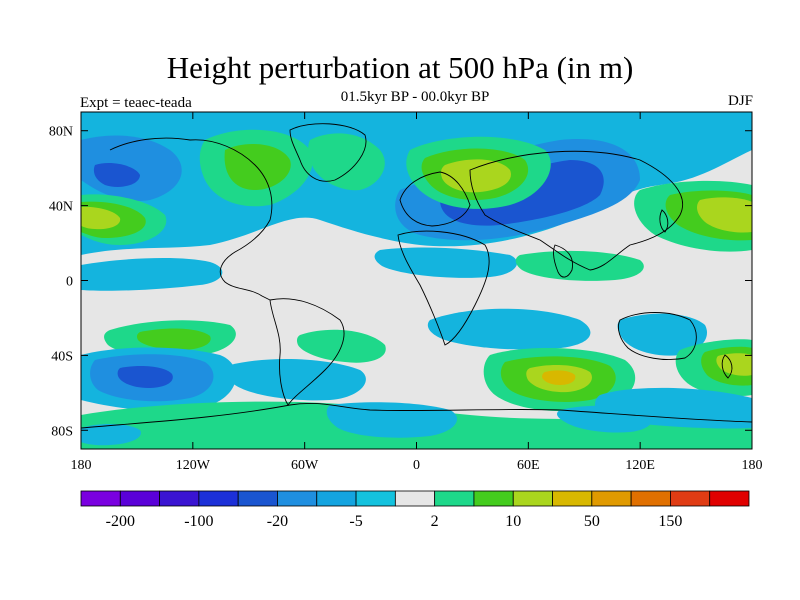  Describe the element at coordinates (740, 101) in the screenshot. I see `season-label: DJF` at that location.